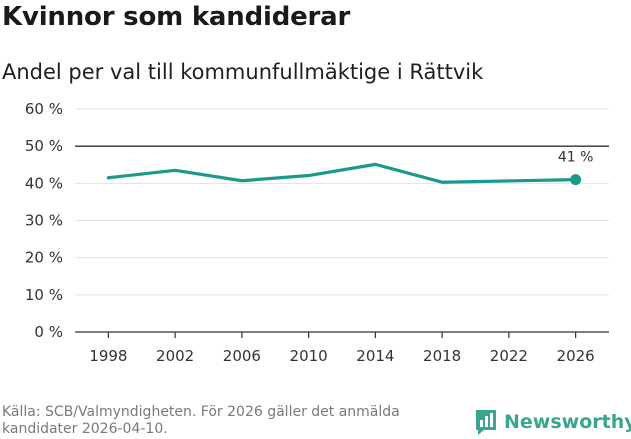 This screenshot has width=631, height=439. What do you see at coordinates (576, 180) in the screenshot?
I see `last-value-marker` at bounding box center [576, 180].